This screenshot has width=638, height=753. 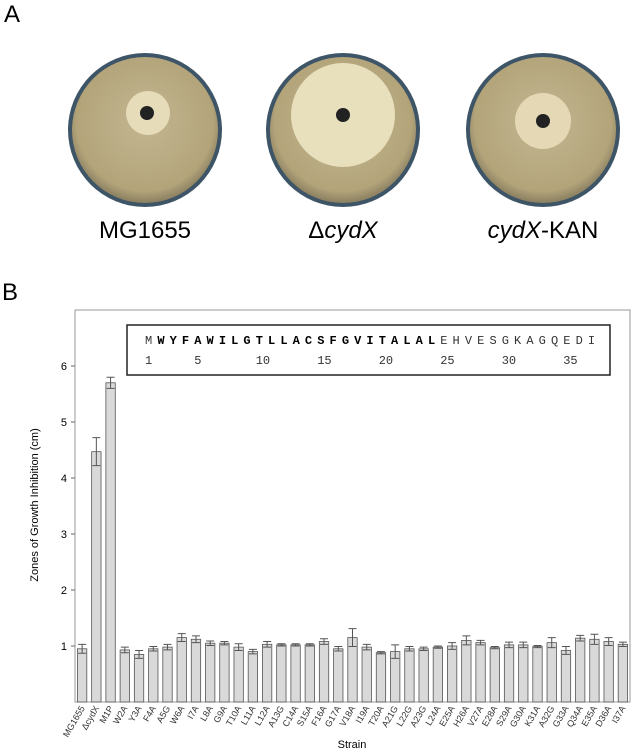 I want to click on y-tick-label: 2, so click(x=64, y=591).